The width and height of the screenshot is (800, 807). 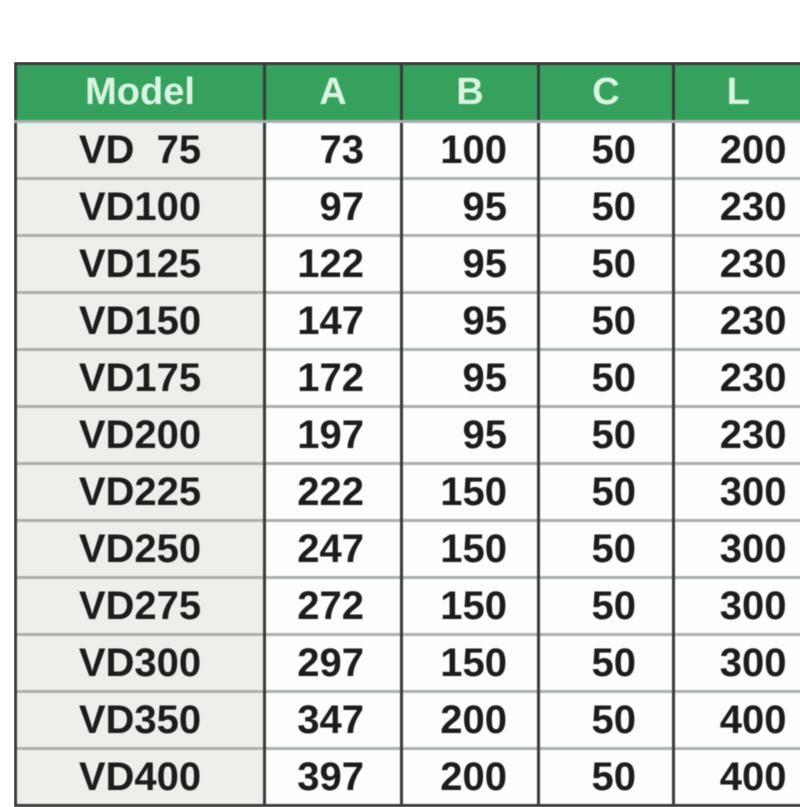 I want to click on table-row: VD100 97 95 50 230, so click(x=408, y=207).